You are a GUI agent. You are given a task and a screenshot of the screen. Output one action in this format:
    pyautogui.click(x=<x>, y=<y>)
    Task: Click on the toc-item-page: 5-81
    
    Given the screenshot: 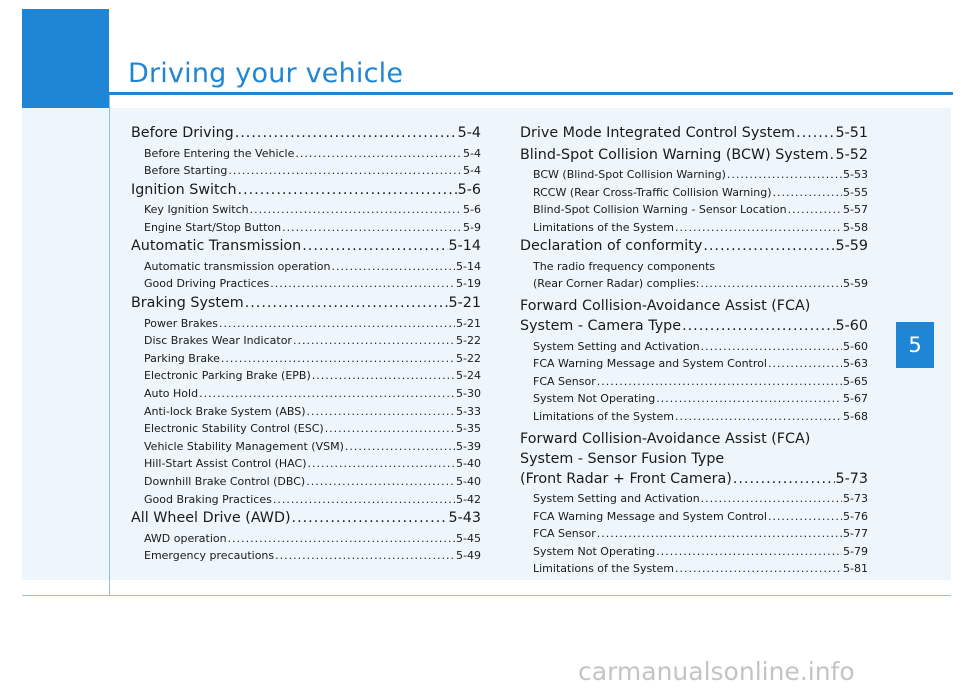 What is the action you would take?
    pyautogui.click(x=855, y=569)
    